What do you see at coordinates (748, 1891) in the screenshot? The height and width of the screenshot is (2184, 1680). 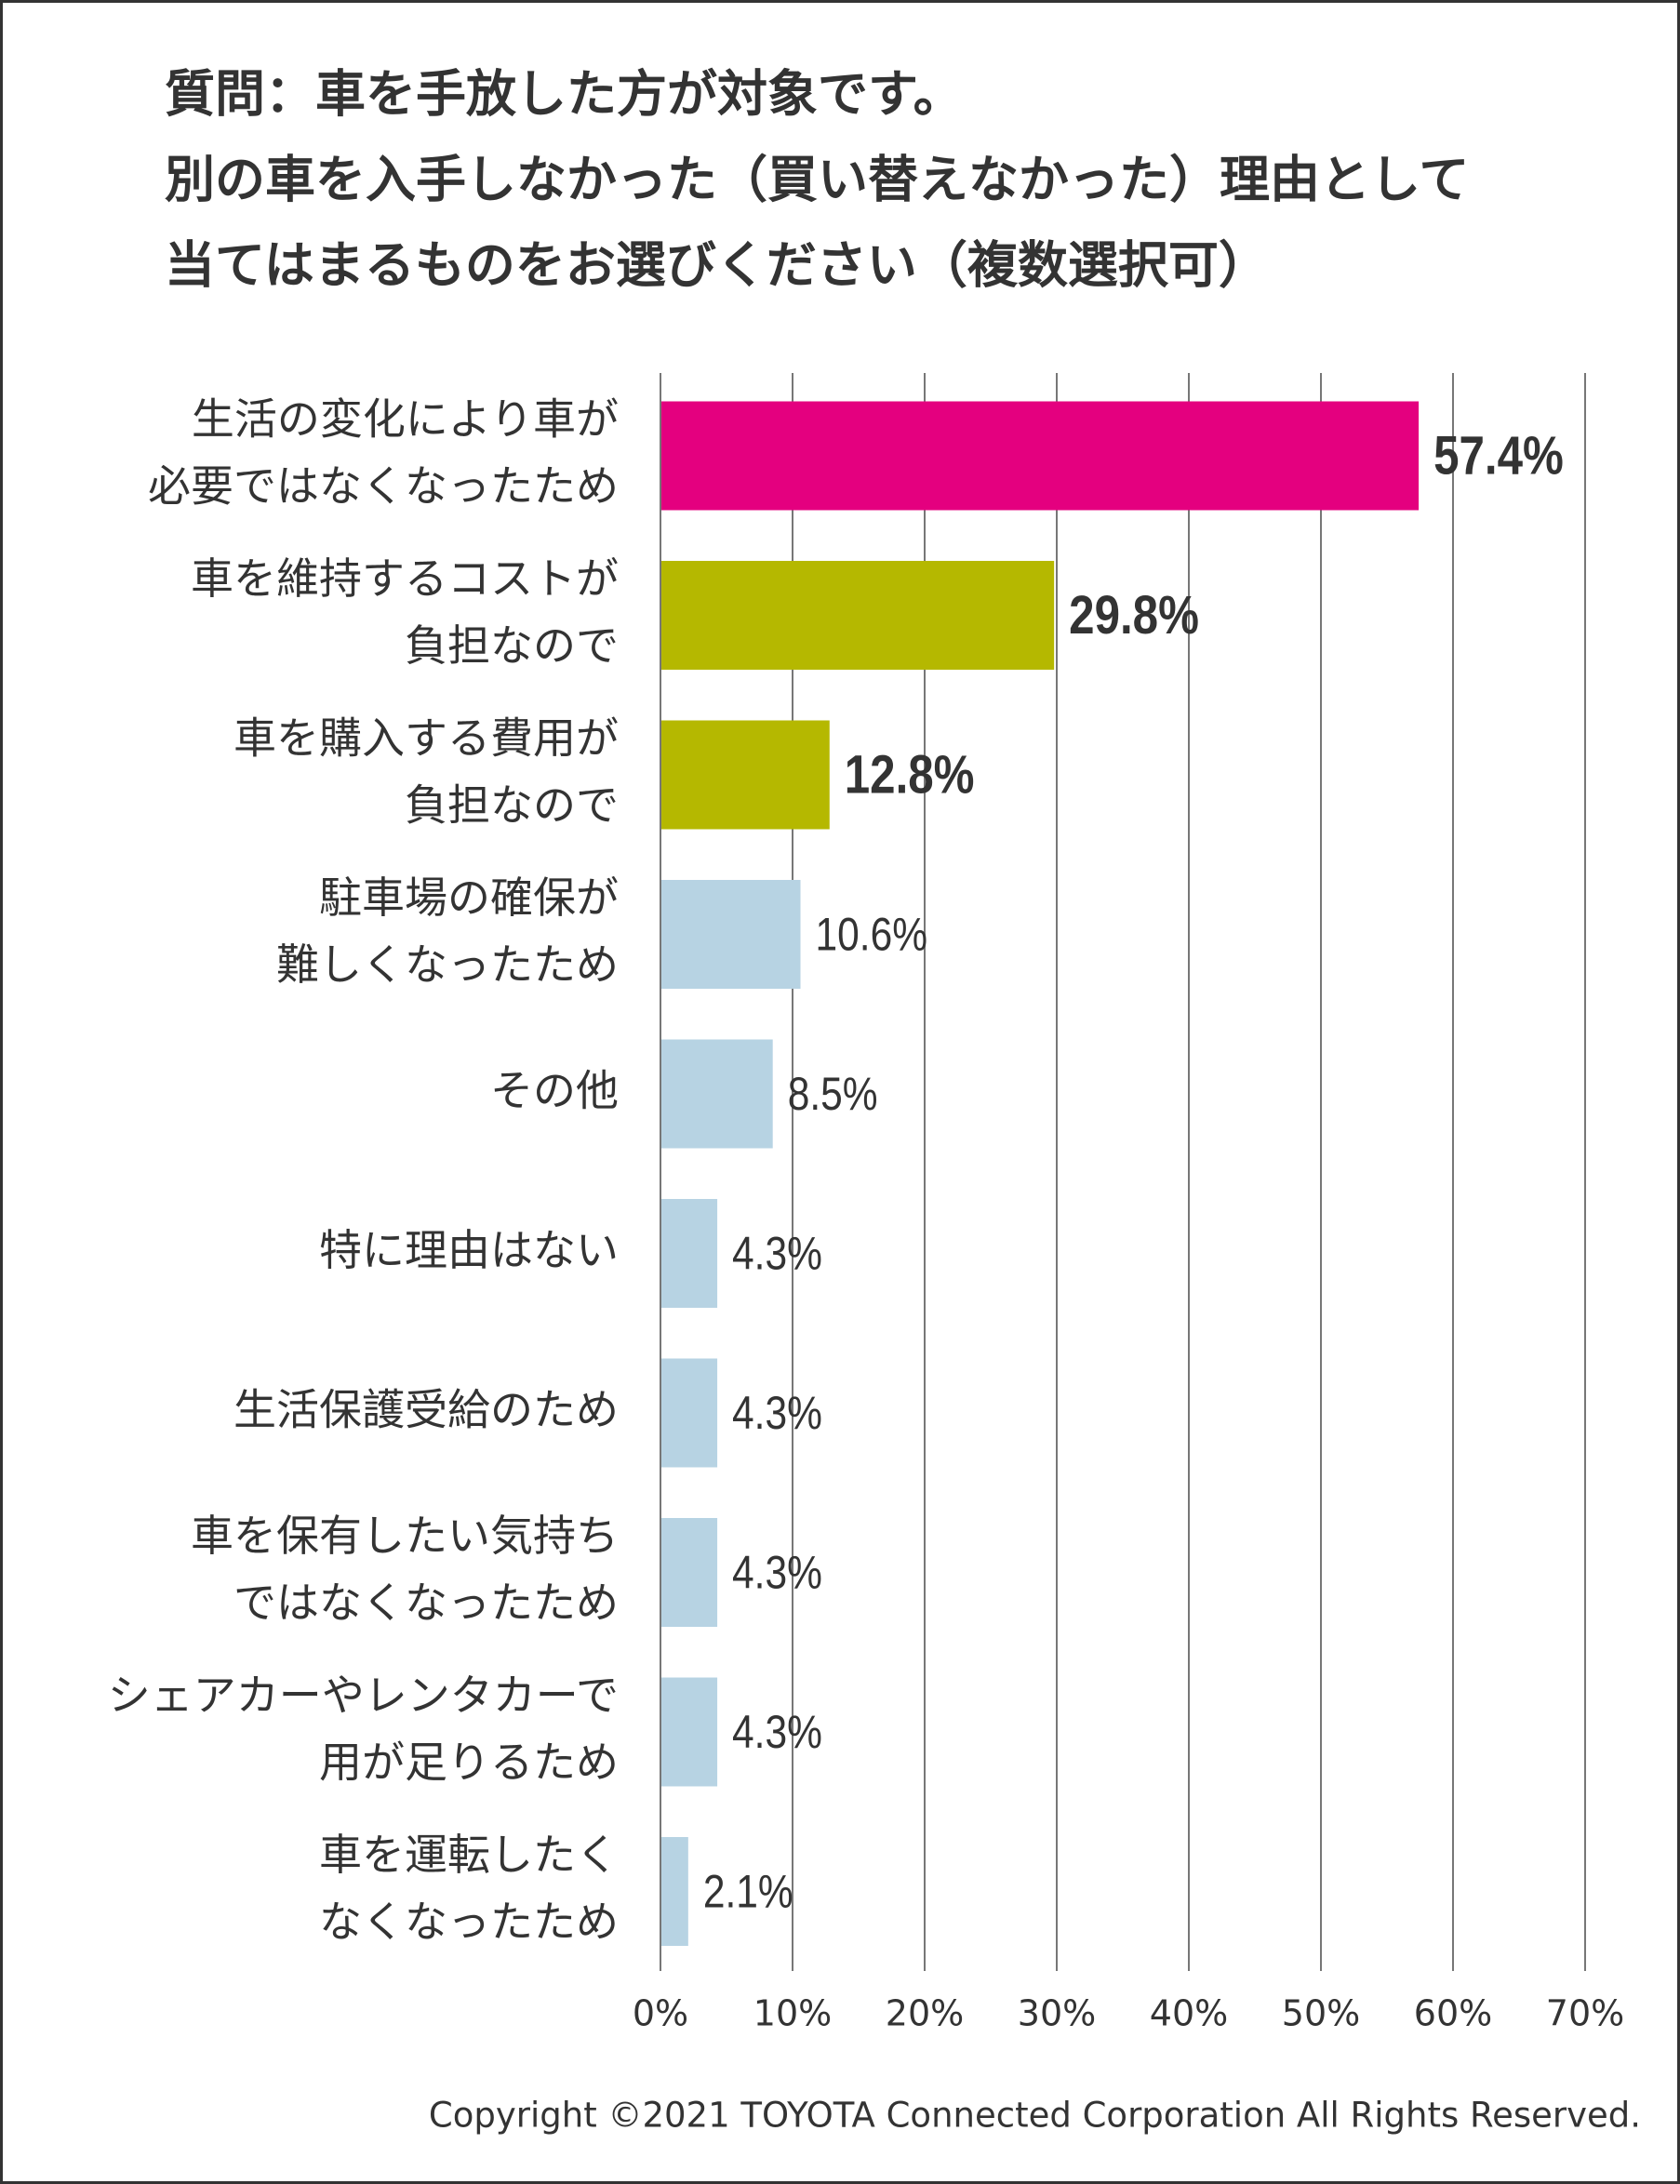 I see `value-label: 2.1%` at bounding box center [748, 1891].